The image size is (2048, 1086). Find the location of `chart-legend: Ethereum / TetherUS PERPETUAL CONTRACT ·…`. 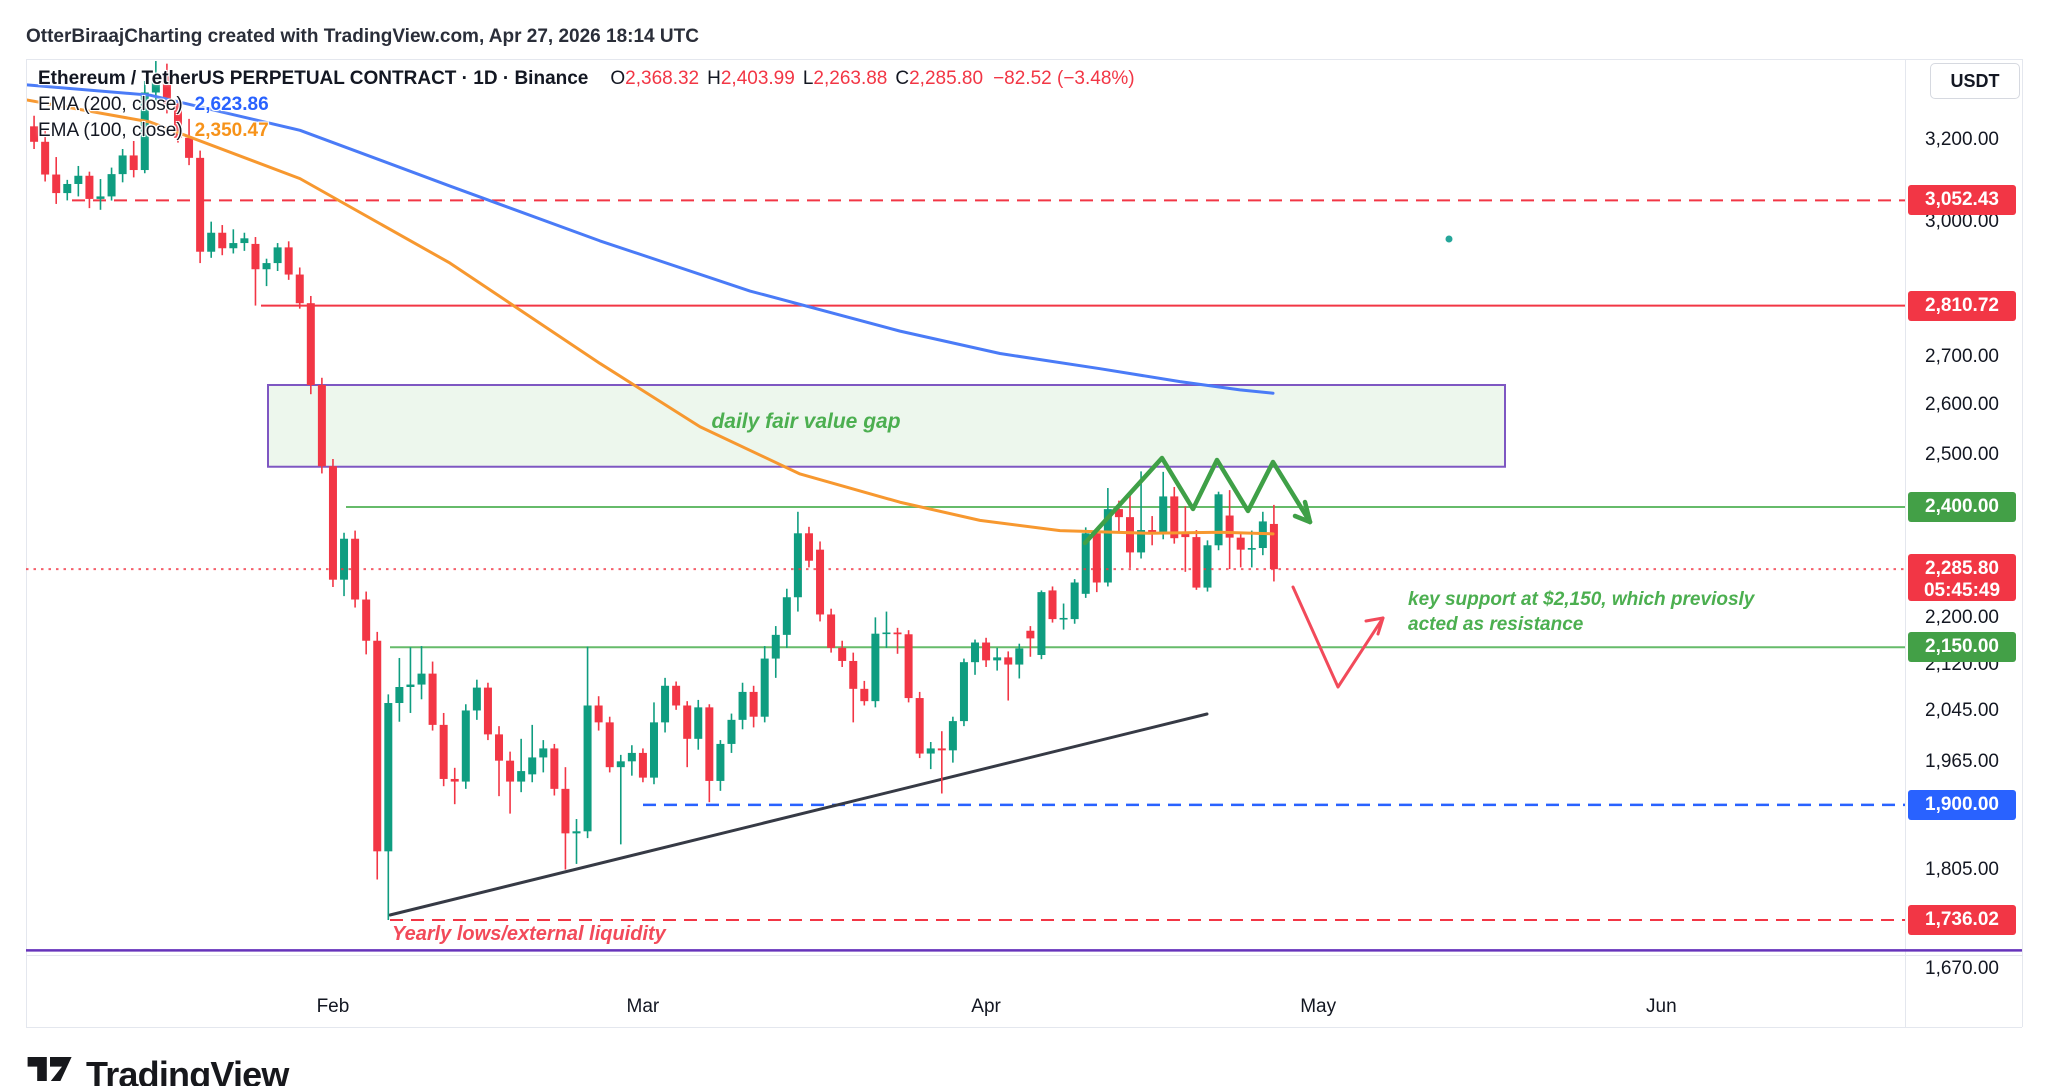

chart-legend: Ethereum / TetherUS PERPETUAL CONTRACT ·… is located at coordinates (586, 105).